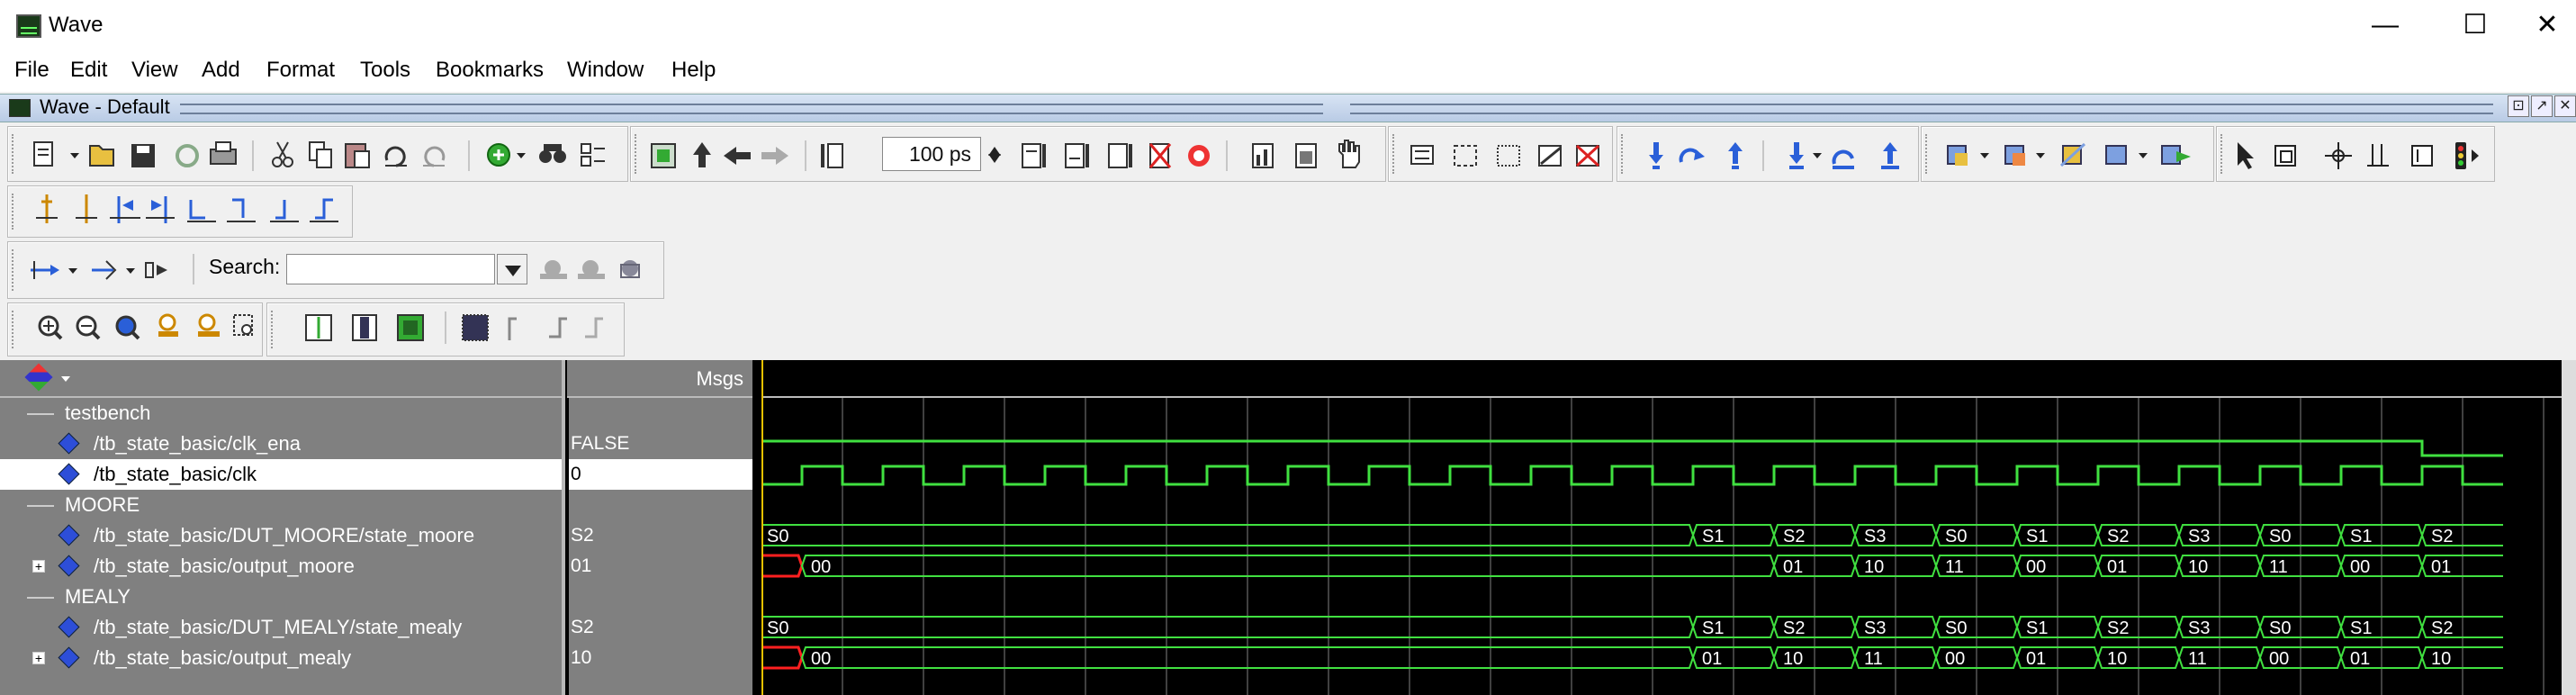 The width and height of the screenshot is (2576, 695). I want to click on delete-cursor-icon, so click(86, 208).